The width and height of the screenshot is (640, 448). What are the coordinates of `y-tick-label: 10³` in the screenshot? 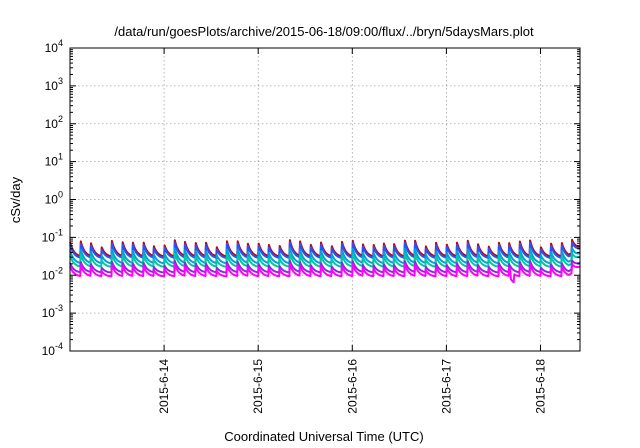 It's located at (54, 84).